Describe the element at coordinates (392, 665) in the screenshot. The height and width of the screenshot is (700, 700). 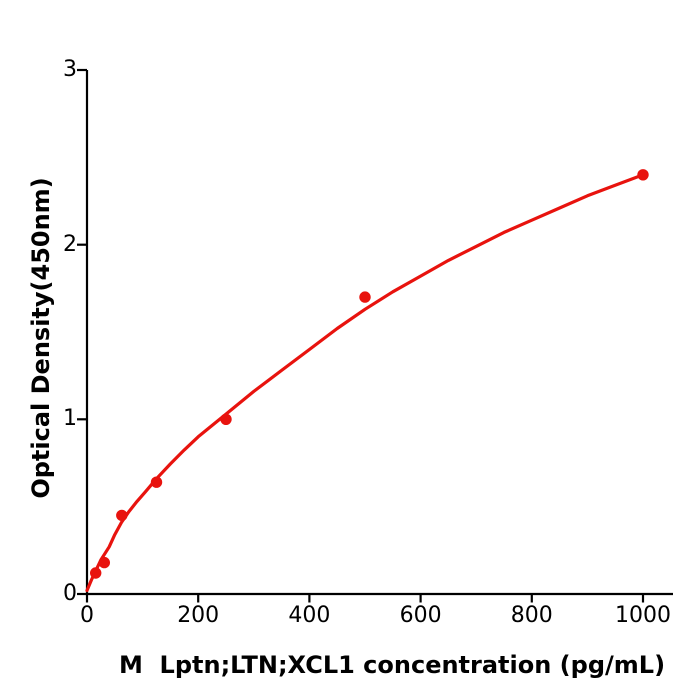
I see `x-axis-title: M Lptn;LTN;XCL1 concentration (pg/mL)` at that location.